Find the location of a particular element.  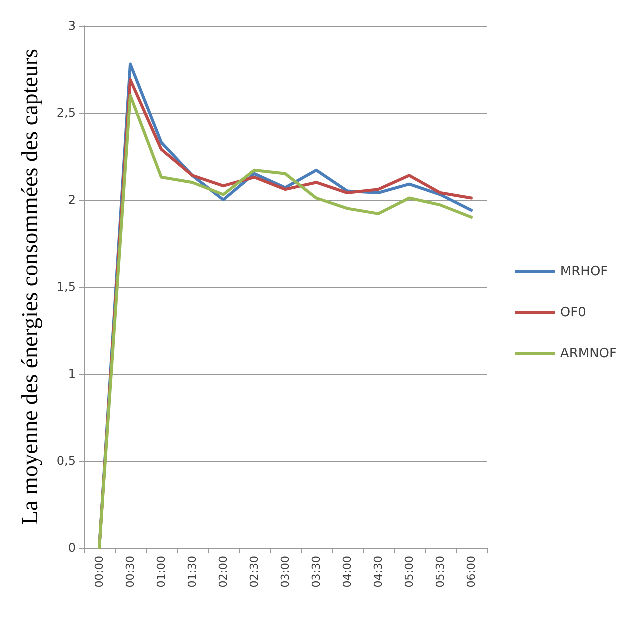

y-tick-label: 1,5 is located at coordinates (66, 287).